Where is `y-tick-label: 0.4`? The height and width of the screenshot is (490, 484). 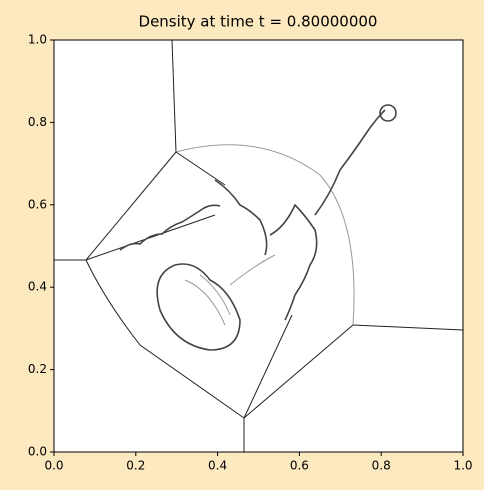 y-tick-label: 0.4 is located at coordinates (37, 287).